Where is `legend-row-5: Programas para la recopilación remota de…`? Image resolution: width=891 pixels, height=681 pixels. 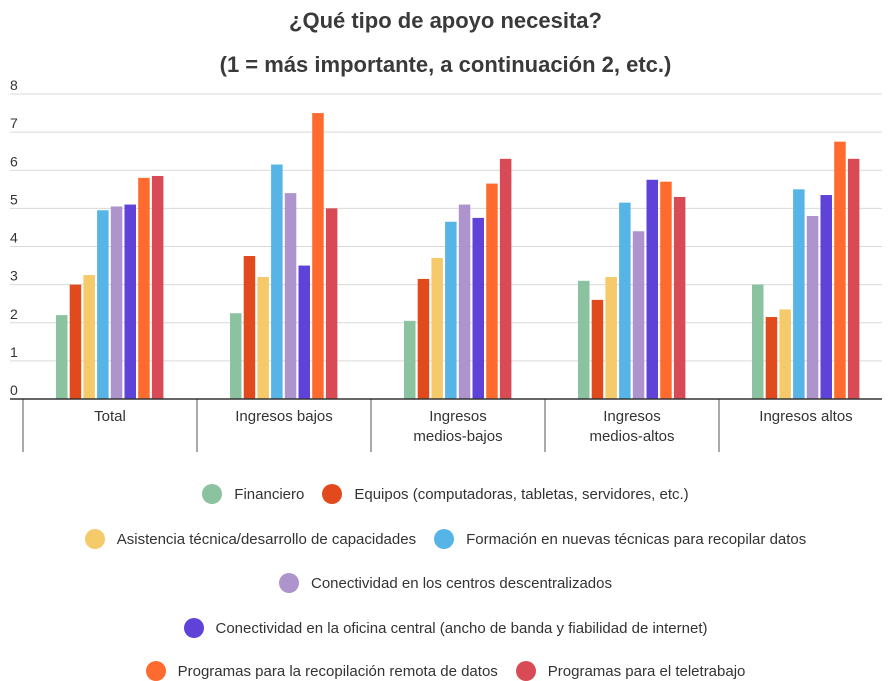 legend-row-5: Programas para la recopilación remota de… is located at coordinates (445, 671).